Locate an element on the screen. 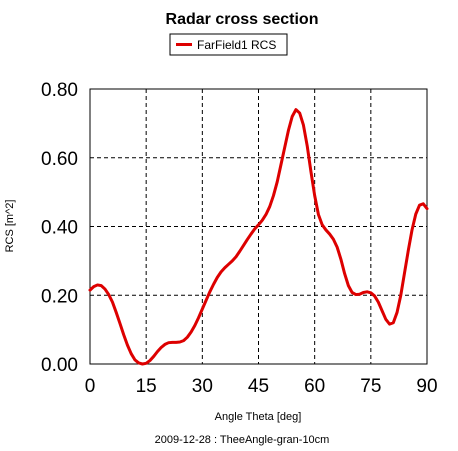  x-axis-label: Angle Theta [deg] is located at coordinates (258, 417).